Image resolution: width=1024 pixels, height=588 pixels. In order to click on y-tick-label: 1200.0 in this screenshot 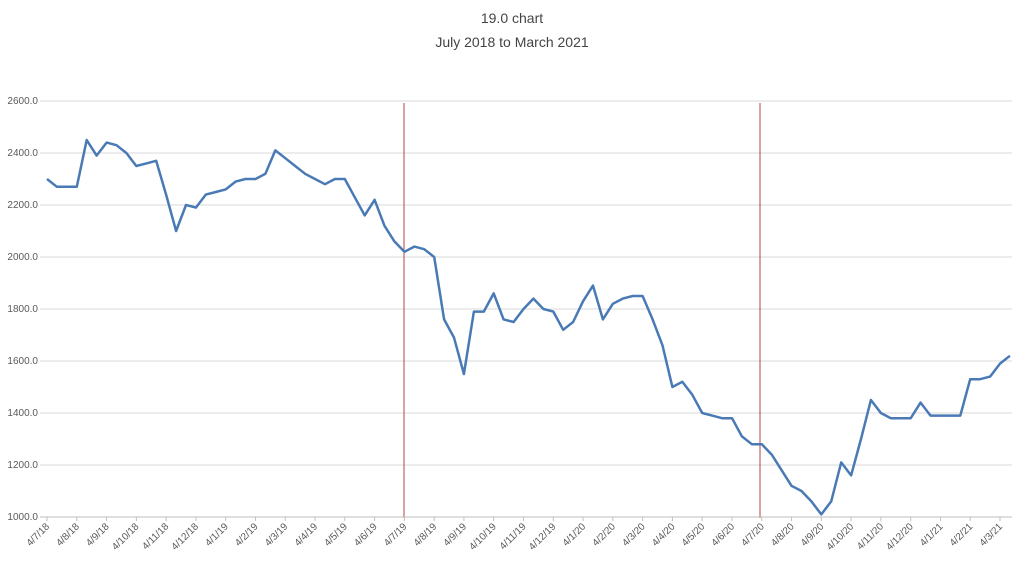, I will do `click(22, 465)`.